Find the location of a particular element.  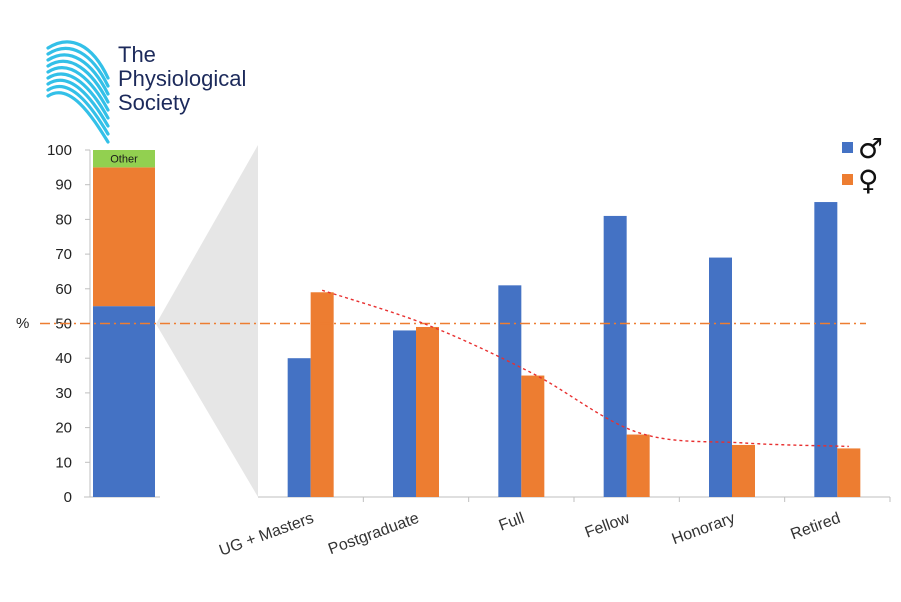

y-tick-label: 20 is located at coordinates (63, 428).